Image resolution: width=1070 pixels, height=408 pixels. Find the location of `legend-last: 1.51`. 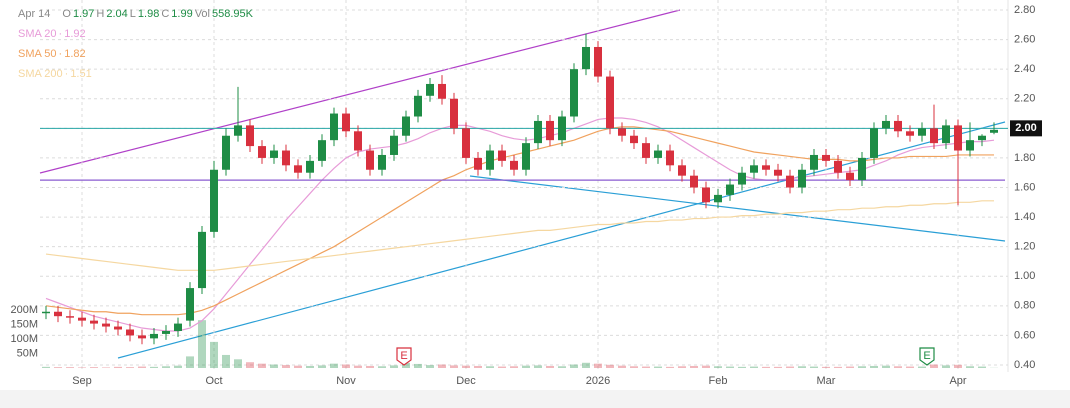

legend-last: 1.51 is located at coordinates (81, 74).